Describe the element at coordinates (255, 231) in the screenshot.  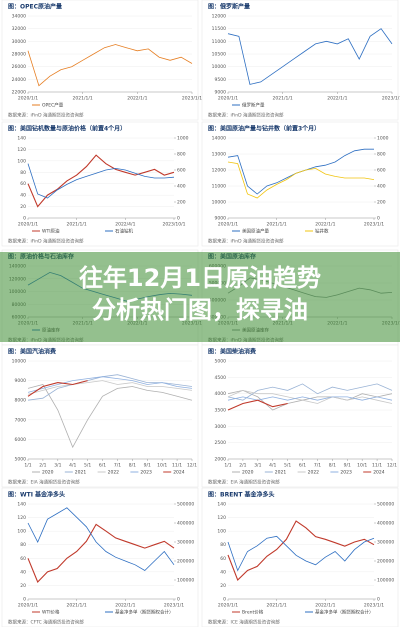
I see `legend-label: 美国原油产量` at that location.